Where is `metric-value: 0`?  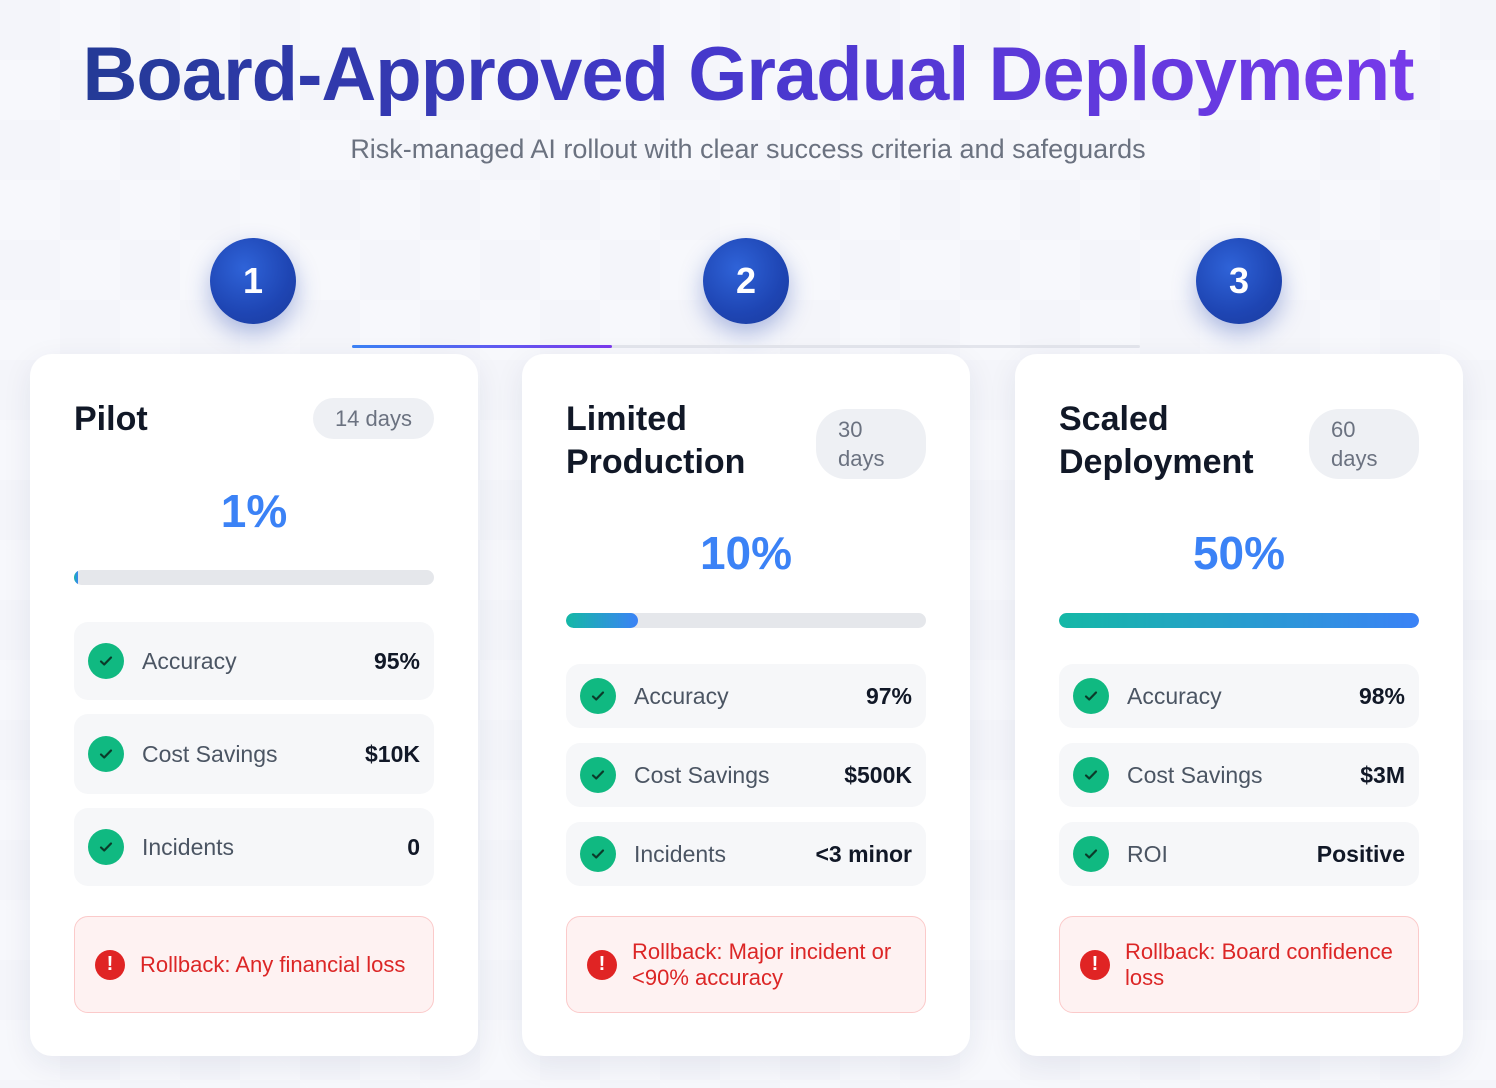
metric-value: 0 is located at coordinates (413, 846).